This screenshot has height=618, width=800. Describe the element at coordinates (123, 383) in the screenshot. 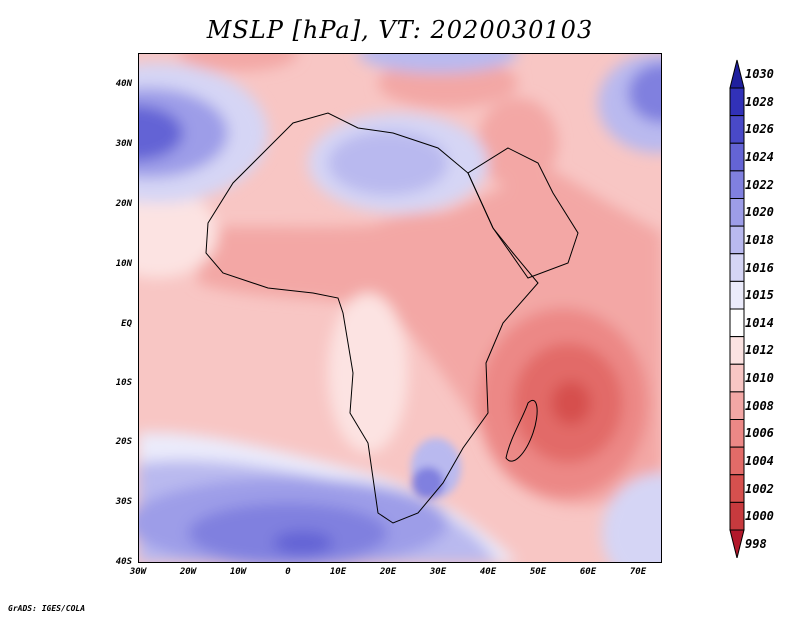

I see `lat-label: 10S` at that location.